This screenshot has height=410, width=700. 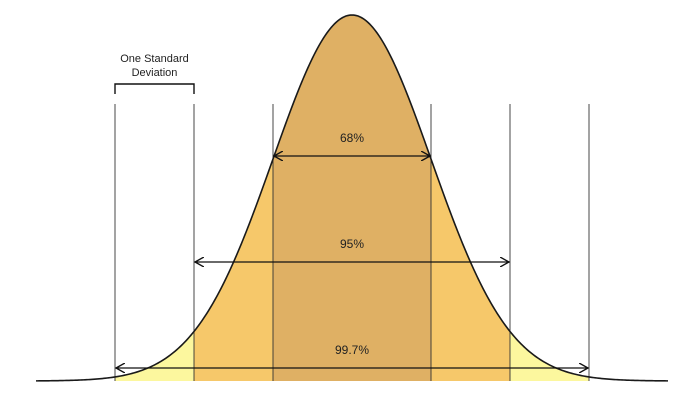 I want to click on label-68: 68%, so click(x=352, y=138).